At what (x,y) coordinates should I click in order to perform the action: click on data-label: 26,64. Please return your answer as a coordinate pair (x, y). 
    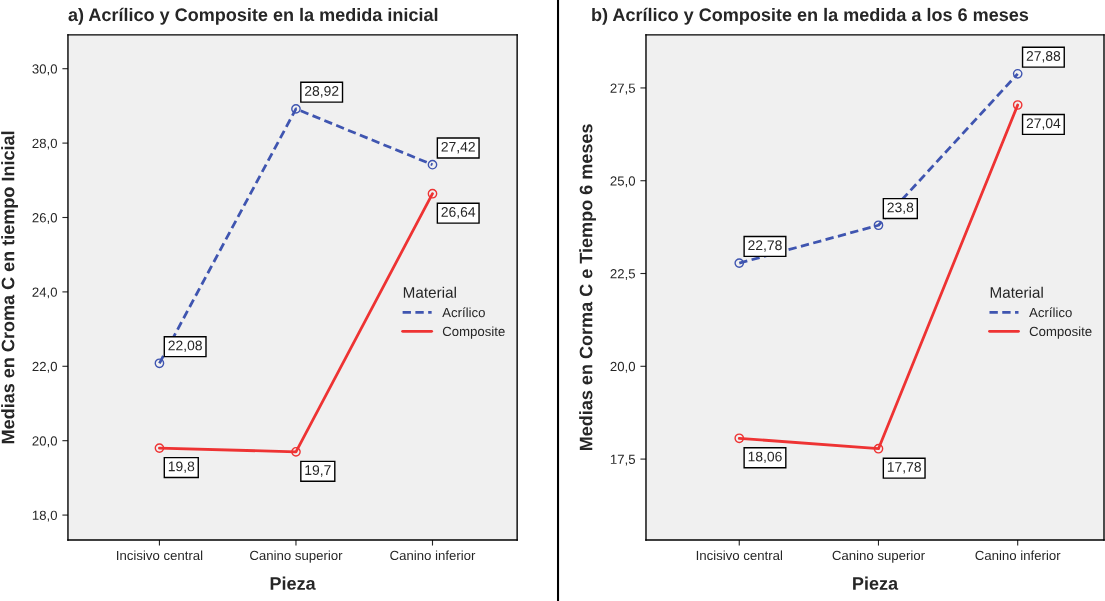
    Looking at the image, I should click on (458, 213).